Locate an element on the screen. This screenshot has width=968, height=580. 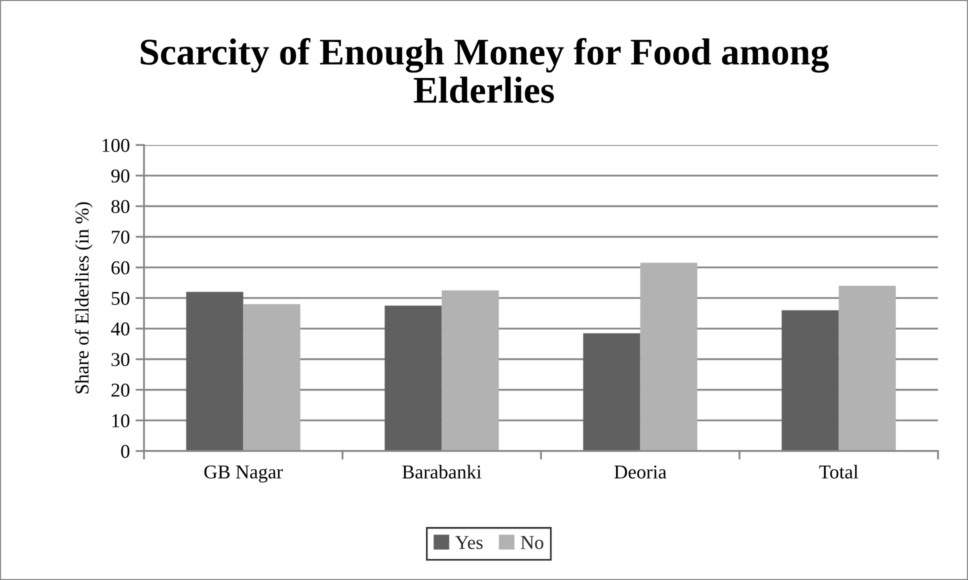
y-tick-label: 60 is located at coordinates (121, 267).